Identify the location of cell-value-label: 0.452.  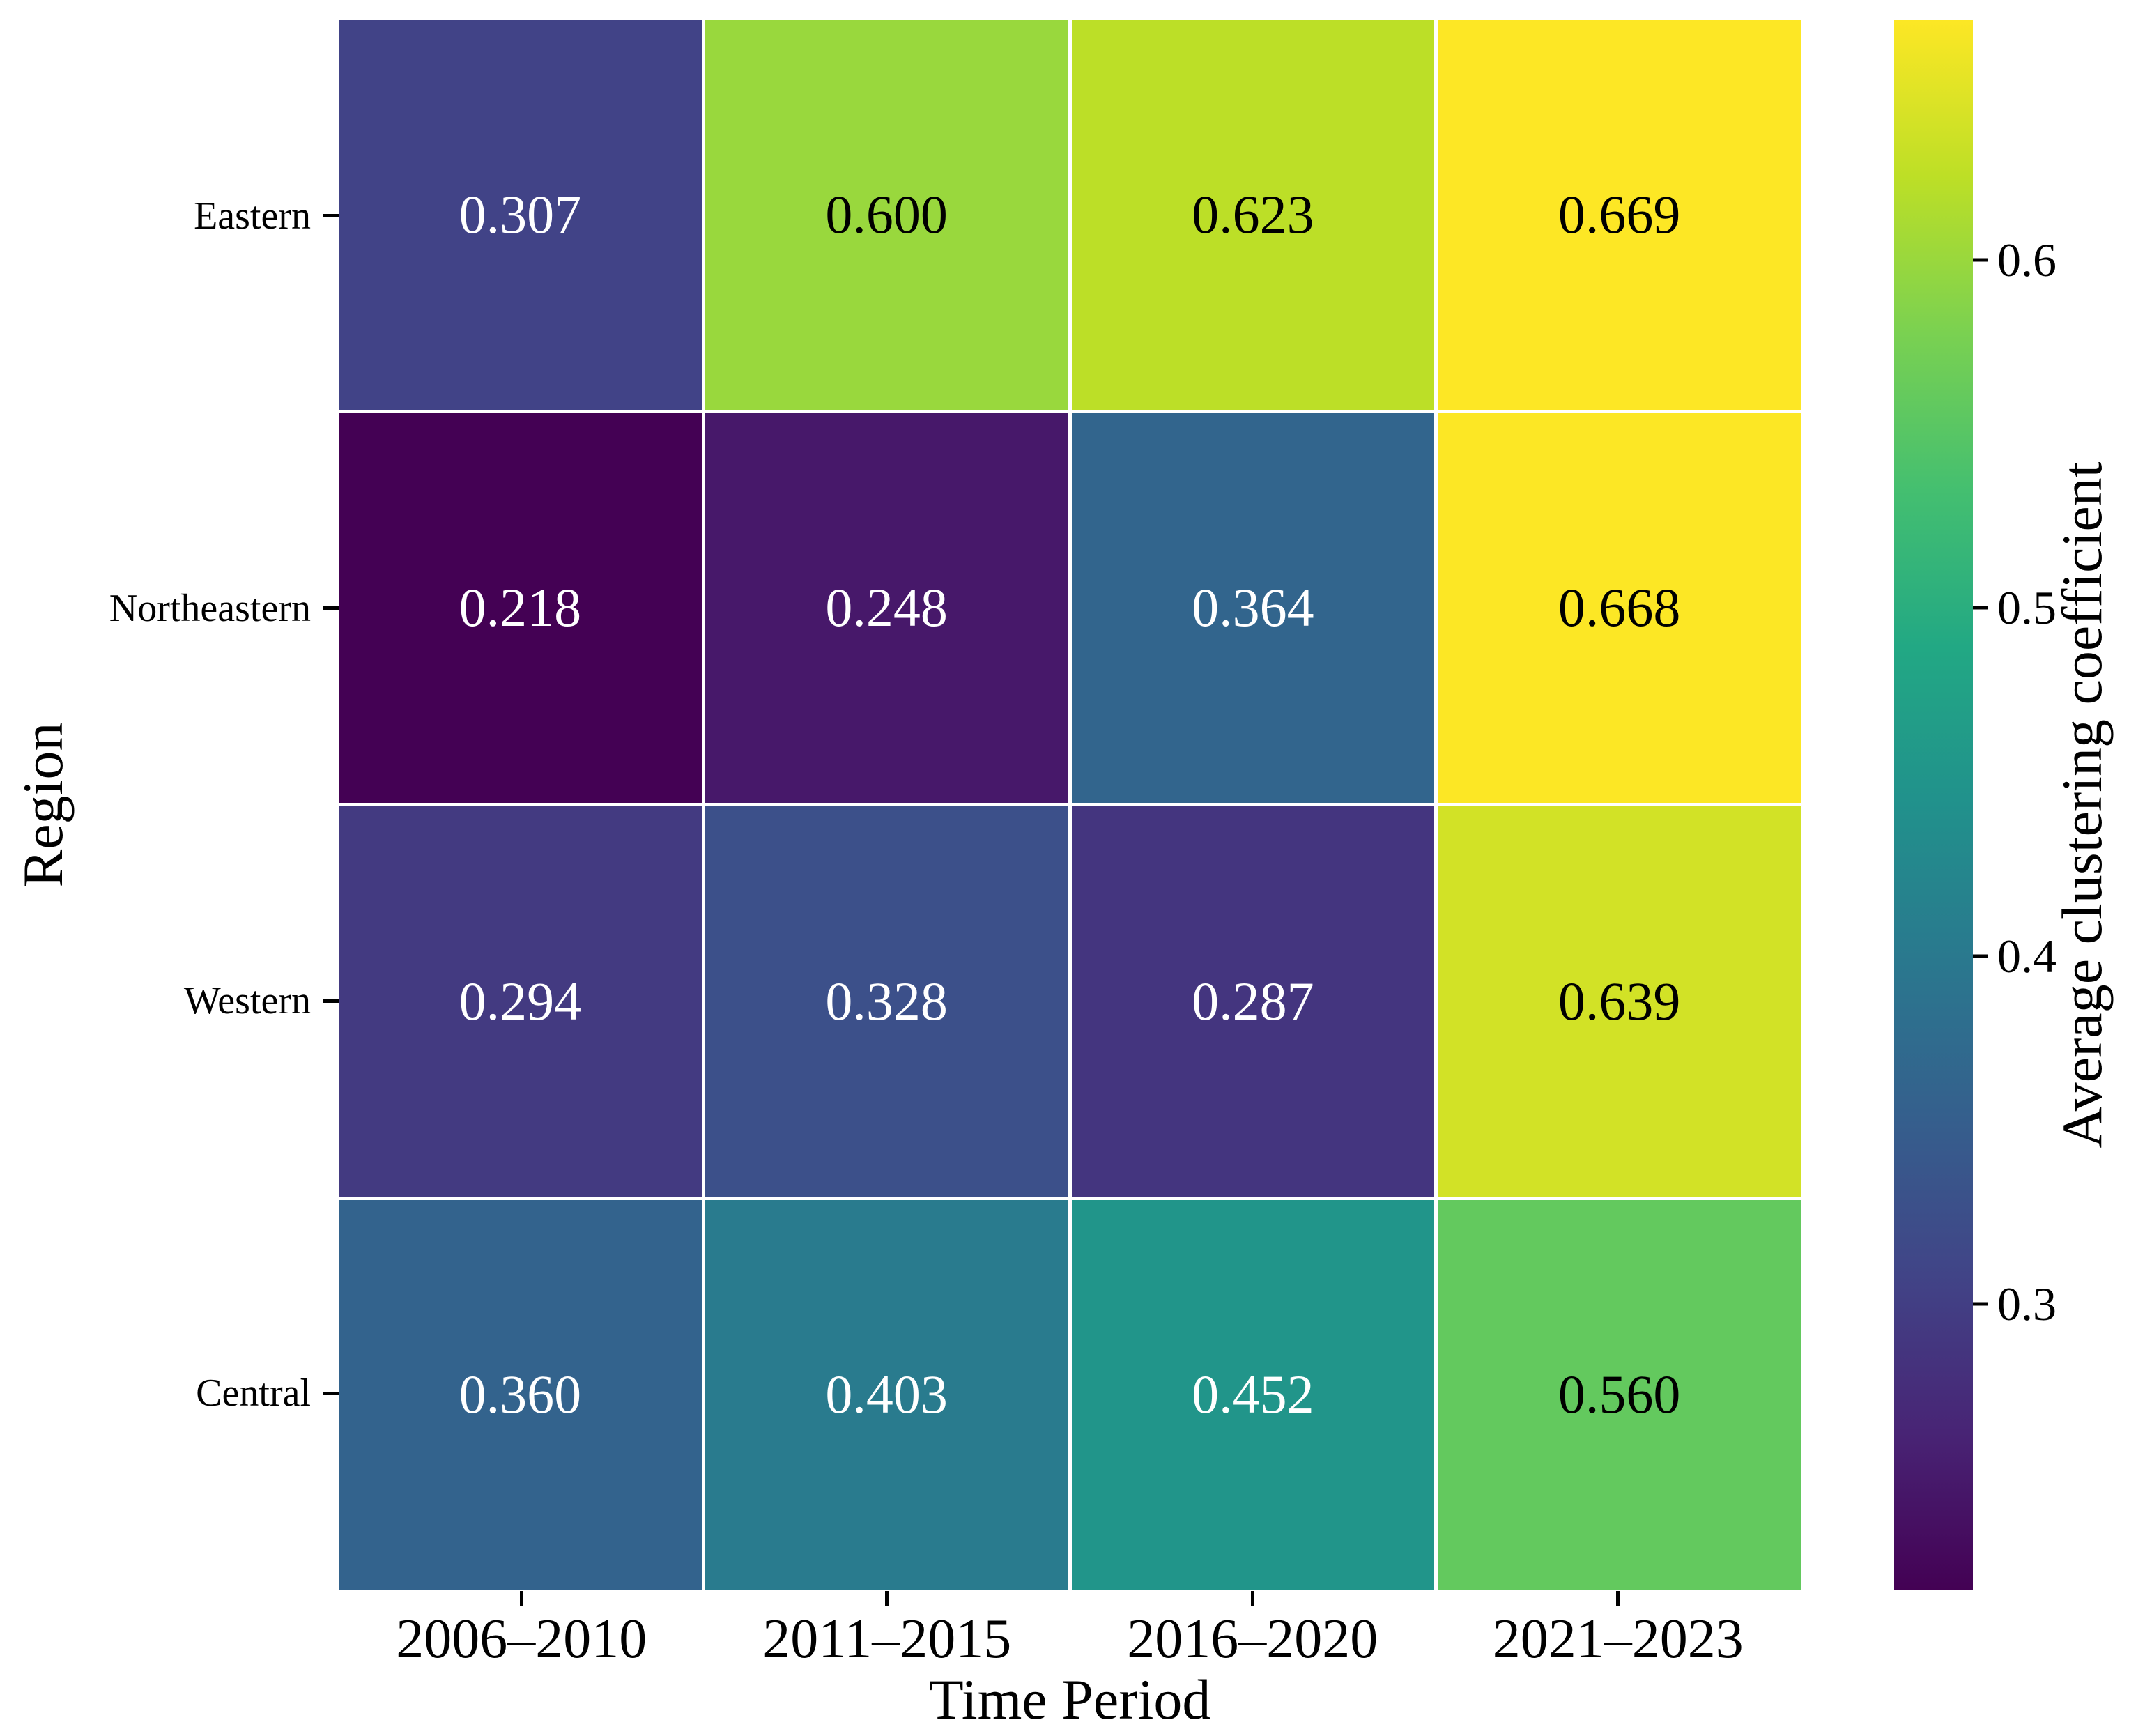
(1253, 1394).